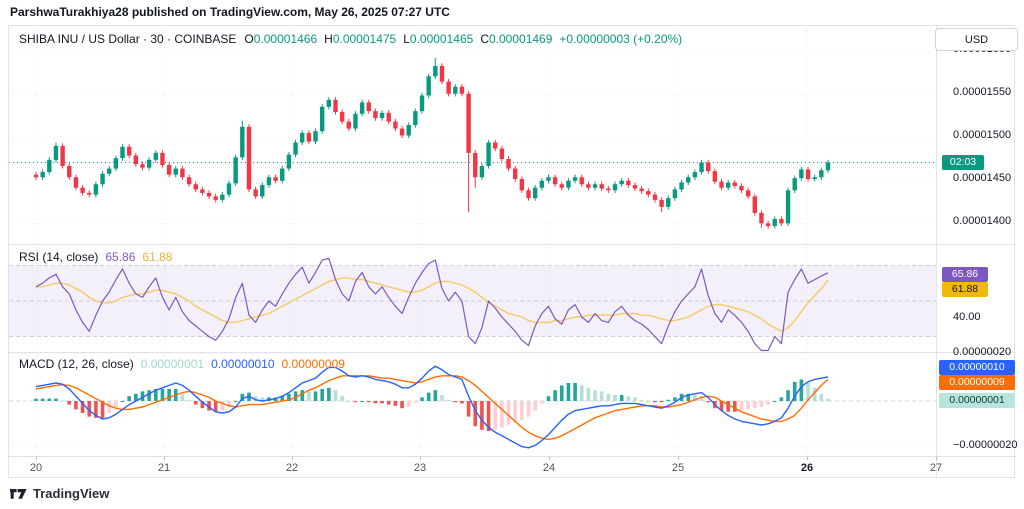 This screenshot has width=1024, height=509. I want to click on currency-toggle-button: USD, so click(976, 39).